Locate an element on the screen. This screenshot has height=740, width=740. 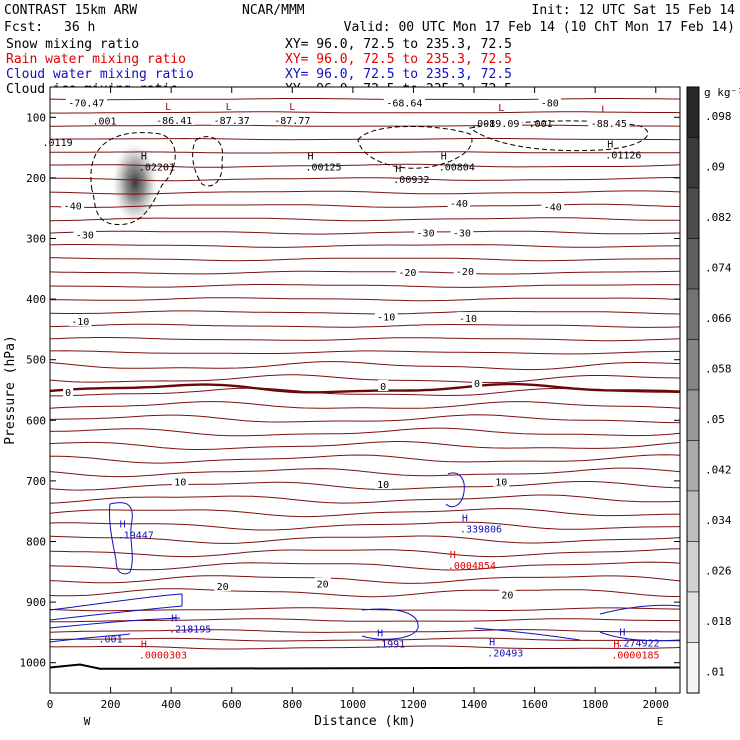
extremum-value-17: .0000303 is located at coordinates (163, 656).